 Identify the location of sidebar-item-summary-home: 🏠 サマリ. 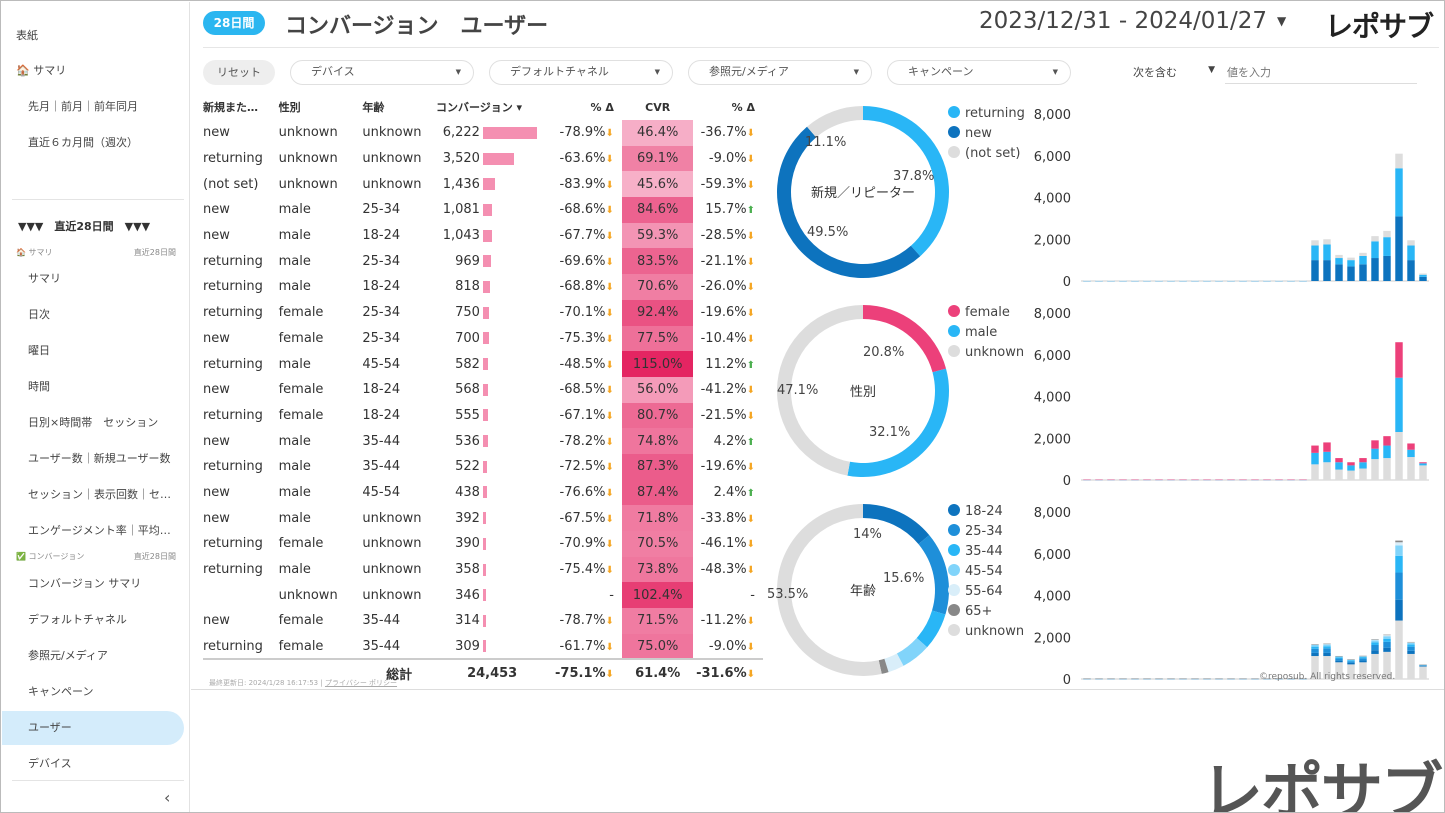
(95, 70).